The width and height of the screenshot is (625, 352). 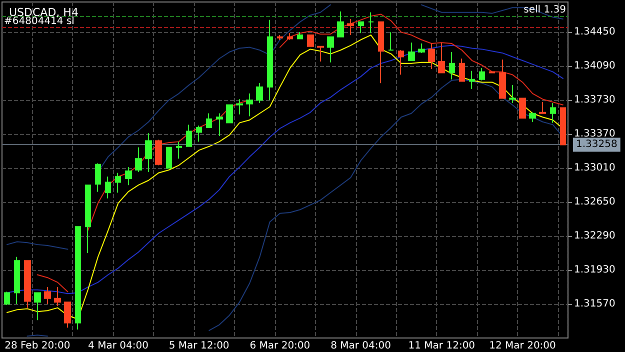 I want to click on x-tick-label: 11 Mar 12:00, so click(x=442, y=346).